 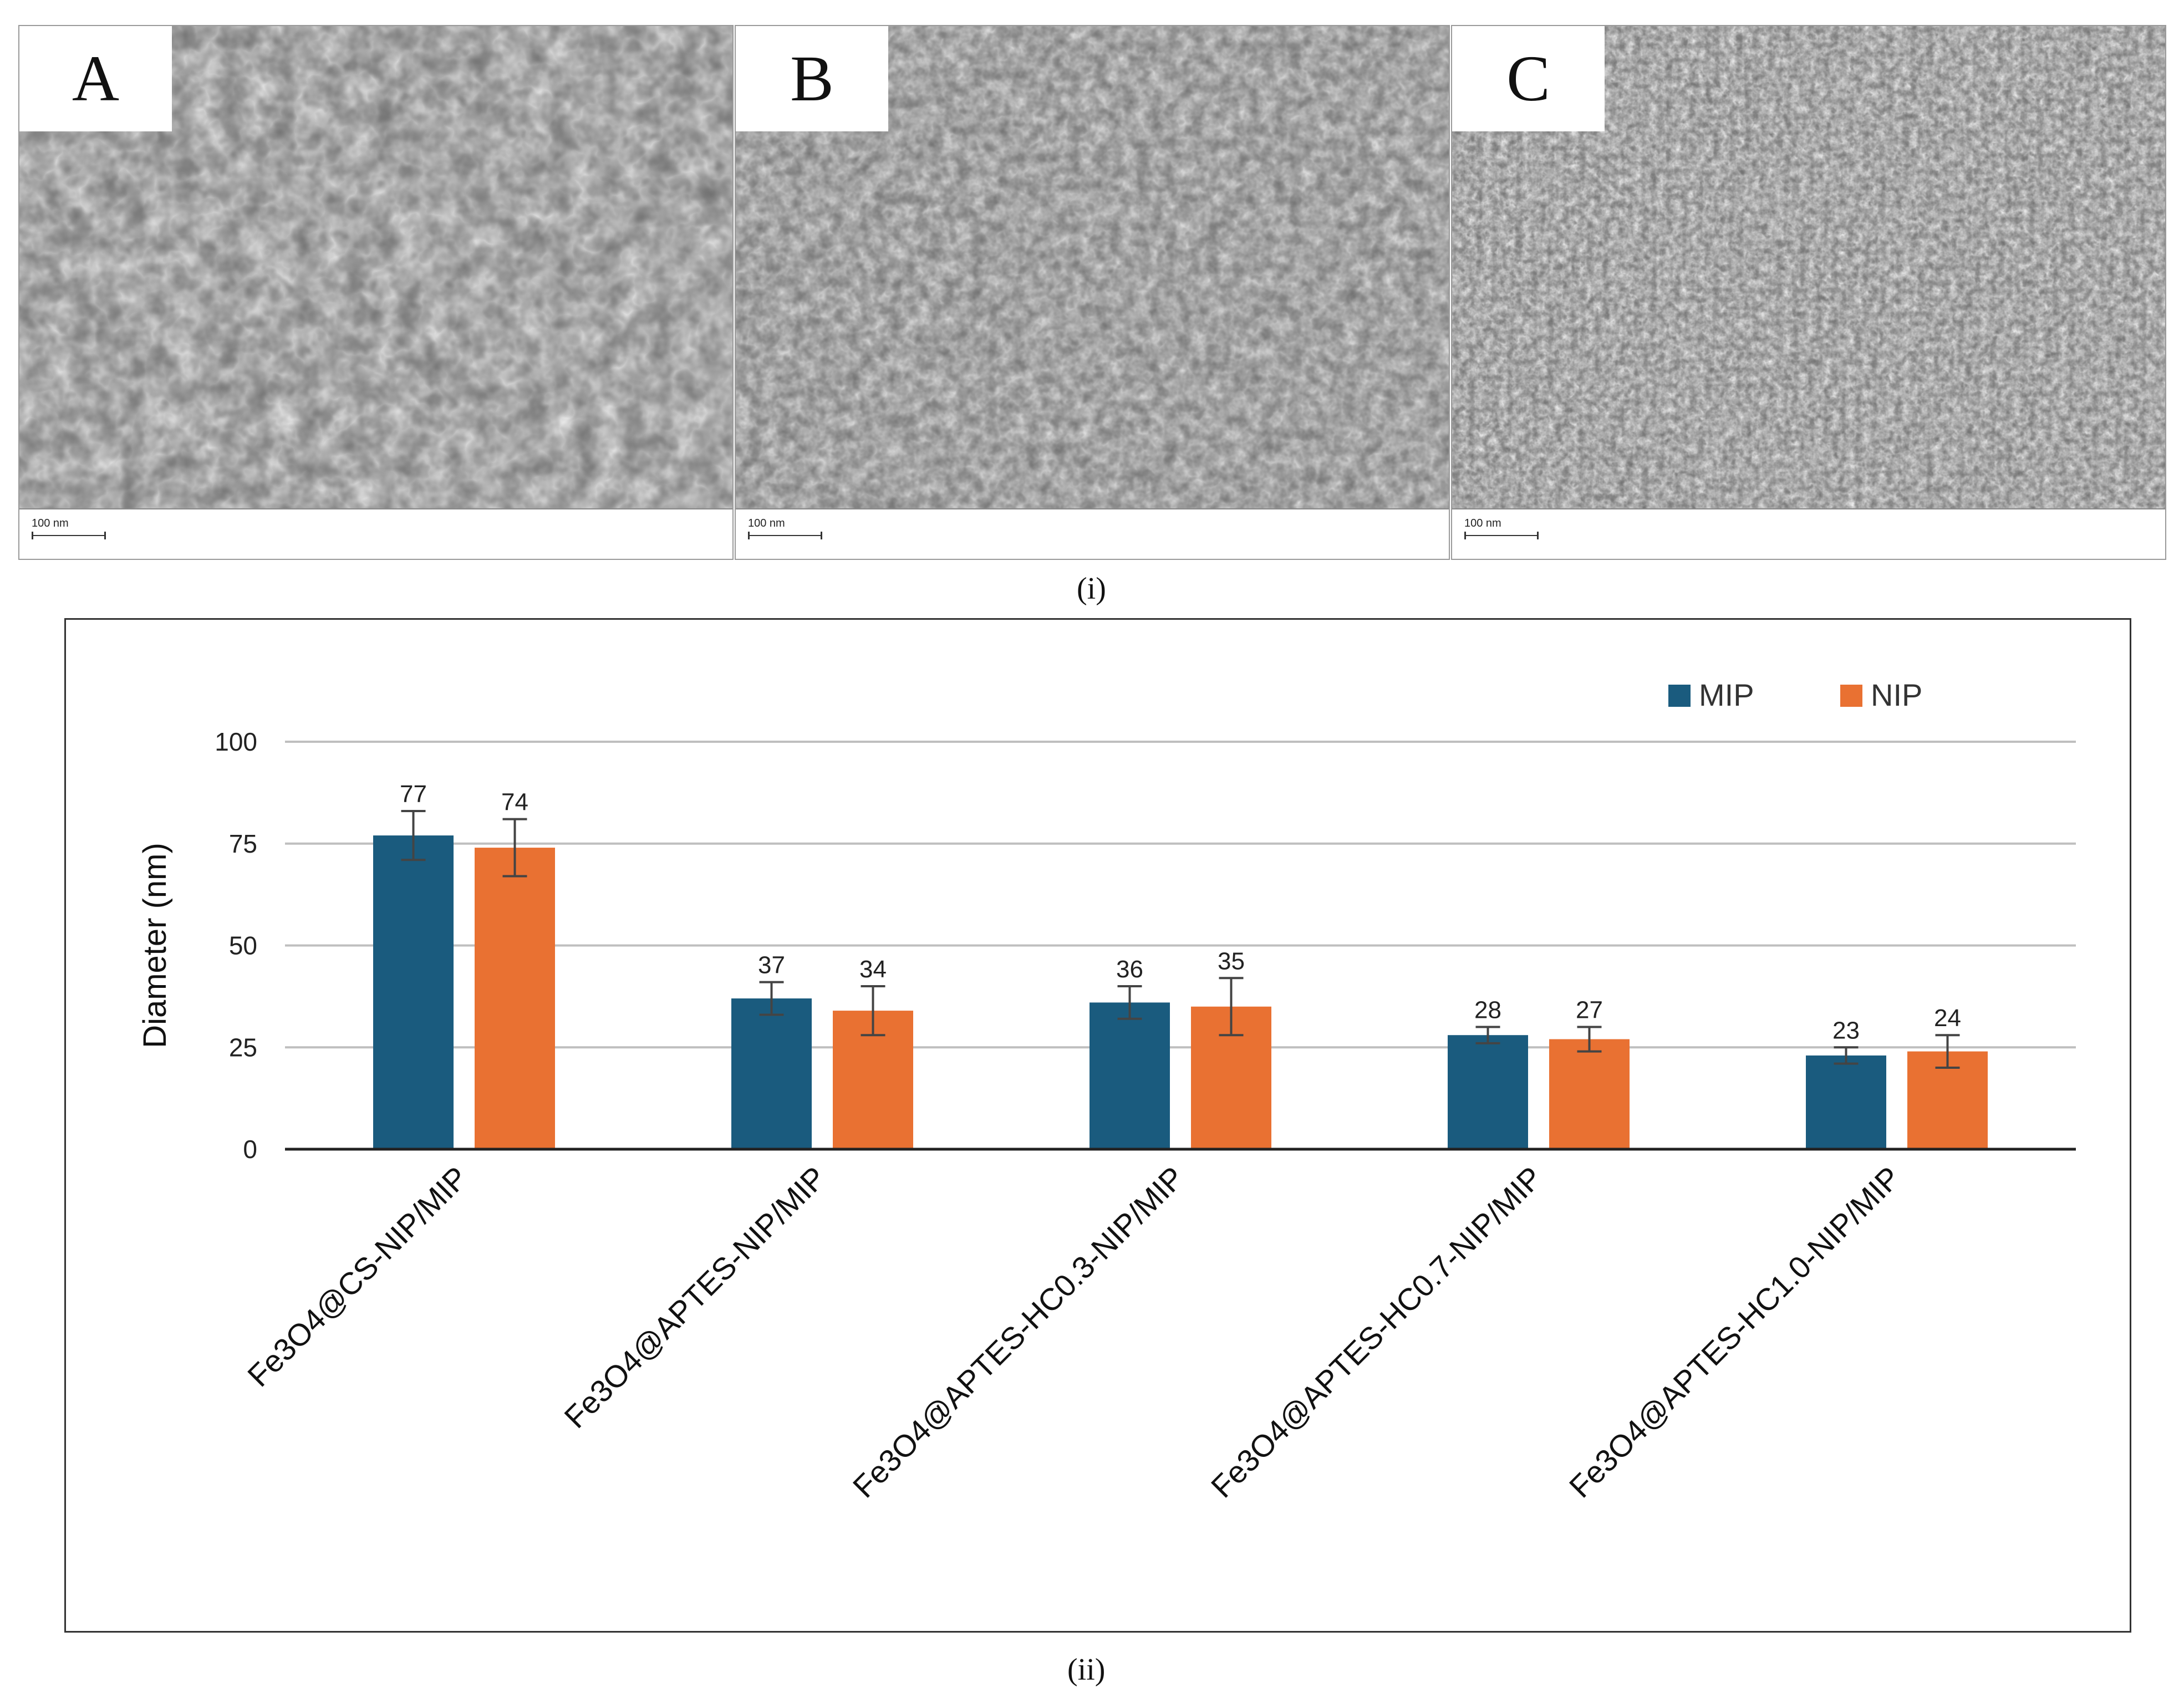 I want to click on legend-label-nip: NIP, so click(x=1897, y=694).